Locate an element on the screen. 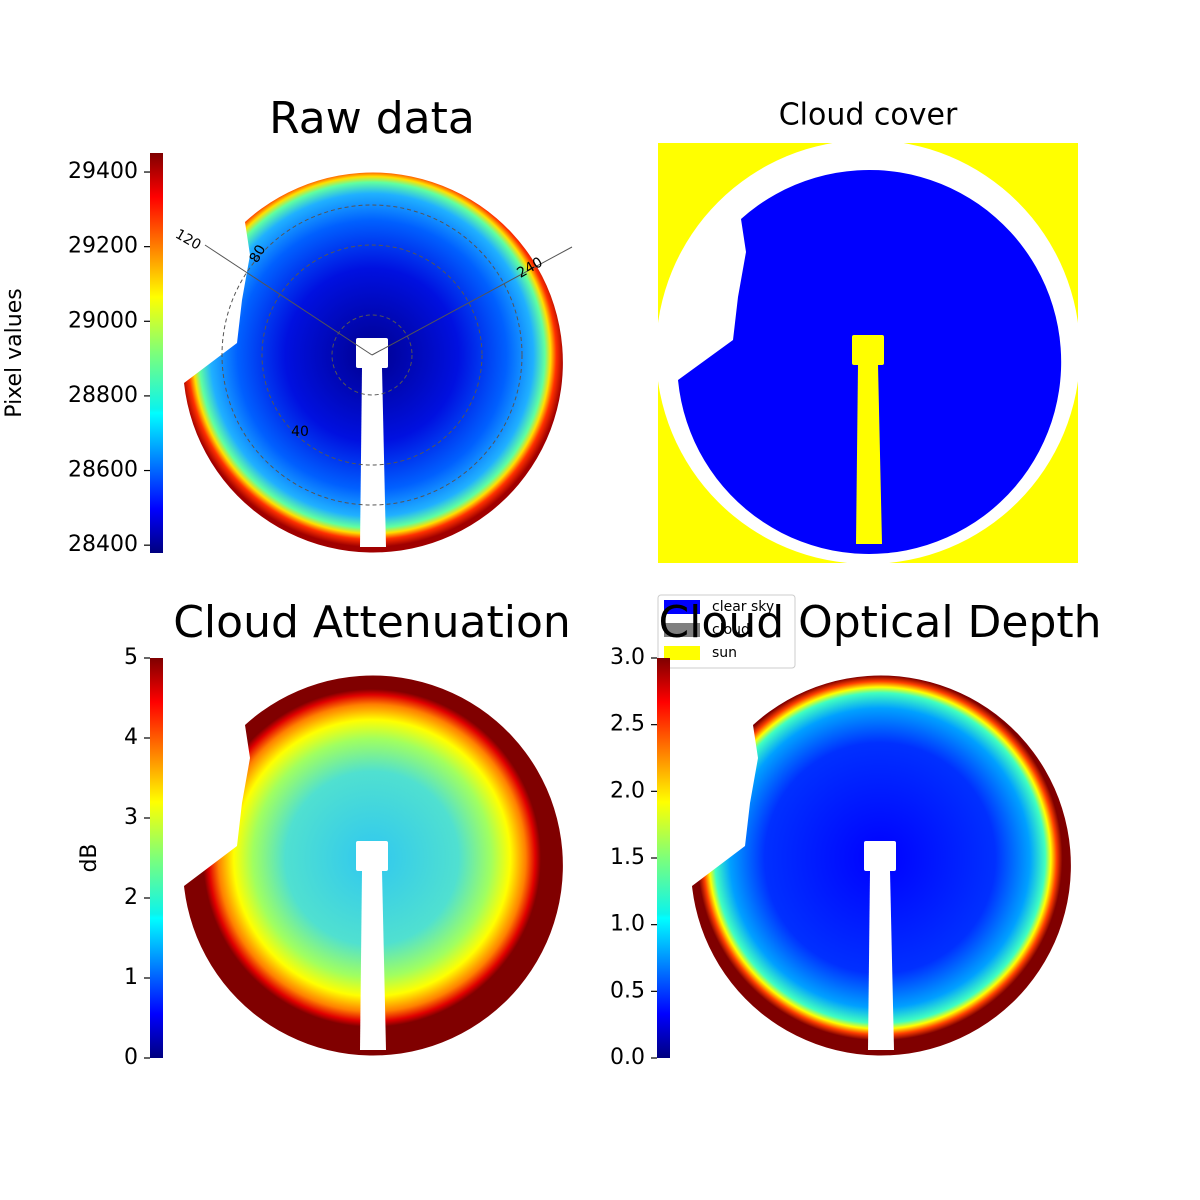 This screenshot has height=1200, width=1200. legend-label: clear sky is located at coordinates (743, 607).